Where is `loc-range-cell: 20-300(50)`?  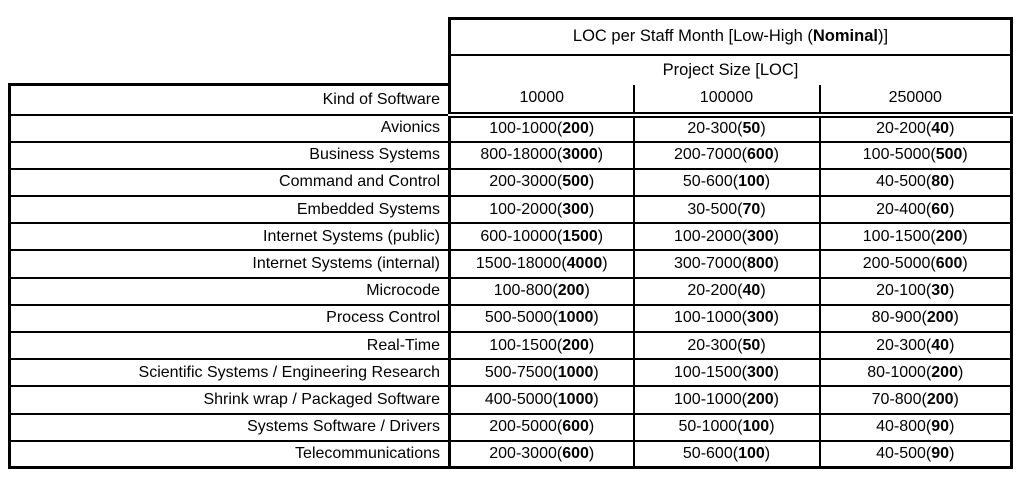 loc-range-cell: 20-300(50) is located at coordinates (726, 345).